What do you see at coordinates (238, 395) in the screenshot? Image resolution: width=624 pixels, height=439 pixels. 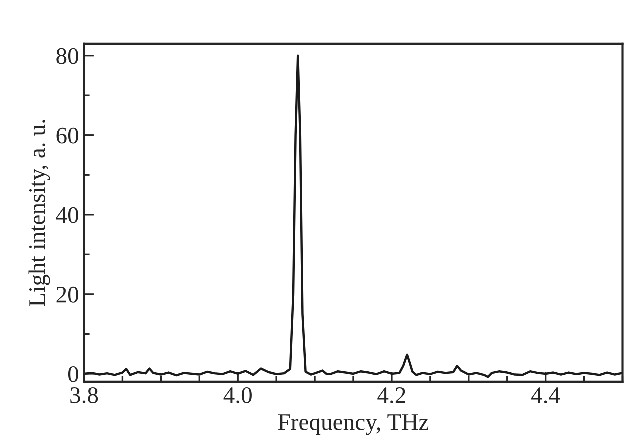 I see `x-tick-label: 4.0` at bounding box center [238, 395].